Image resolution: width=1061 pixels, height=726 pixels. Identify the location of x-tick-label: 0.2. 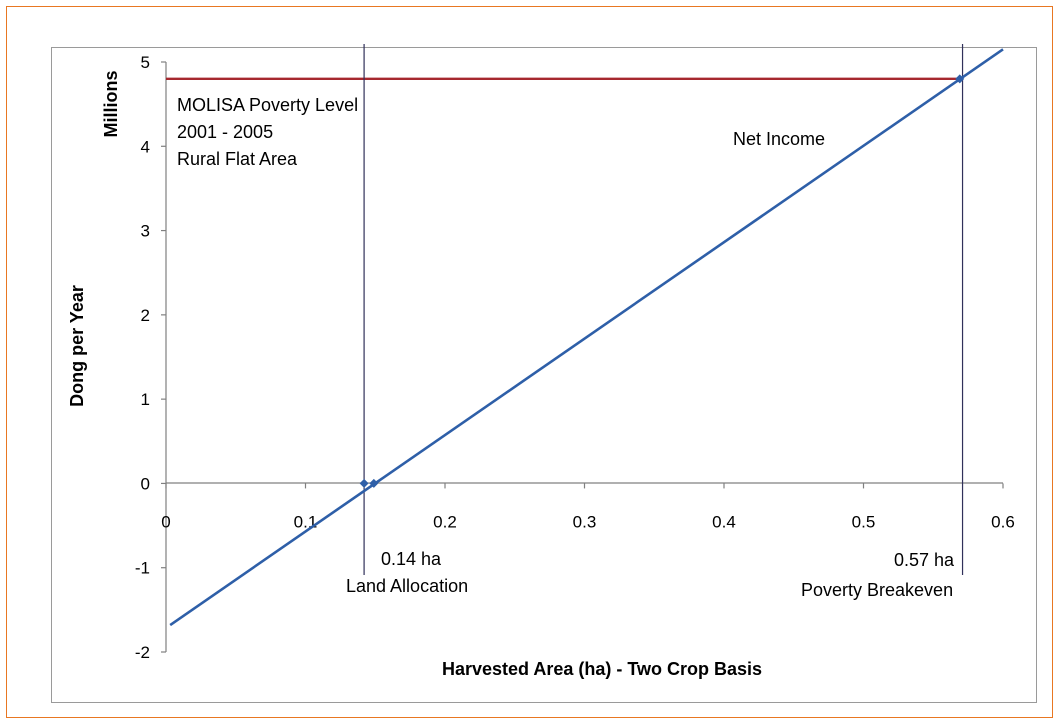
(445, 521).